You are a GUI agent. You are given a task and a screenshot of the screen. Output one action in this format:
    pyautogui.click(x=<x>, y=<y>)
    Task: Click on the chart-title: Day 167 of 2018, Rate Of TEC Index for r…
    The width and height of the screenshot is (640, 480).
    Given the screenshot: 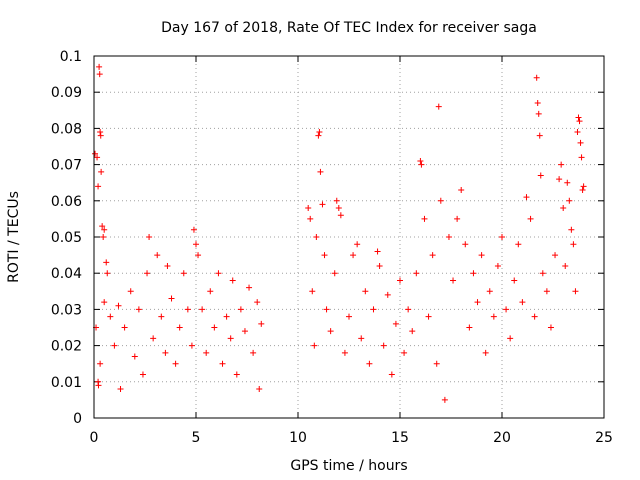 What is the action you would take?
    pyautogui.click(x=349, y=28)
    